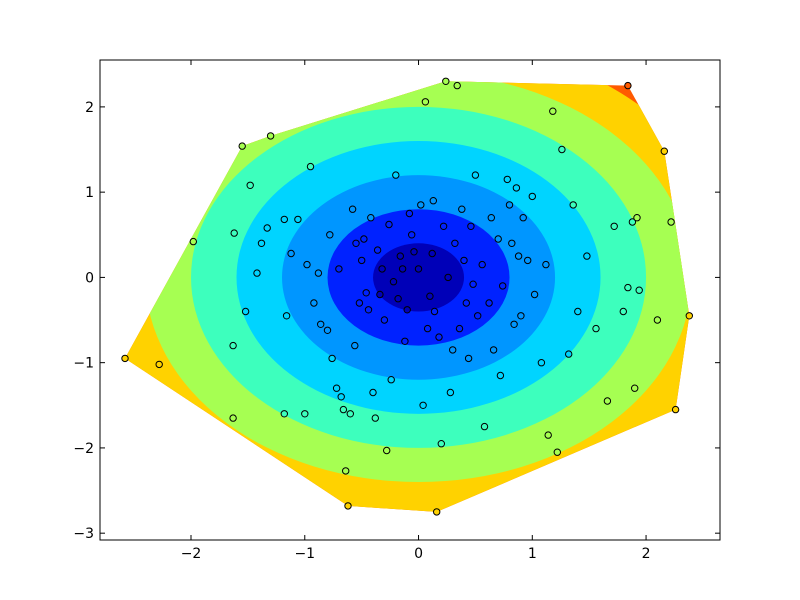  Describe the element at coordinates (83, 534) in the screenshot. I see `y-tick-label: −3` at that location.